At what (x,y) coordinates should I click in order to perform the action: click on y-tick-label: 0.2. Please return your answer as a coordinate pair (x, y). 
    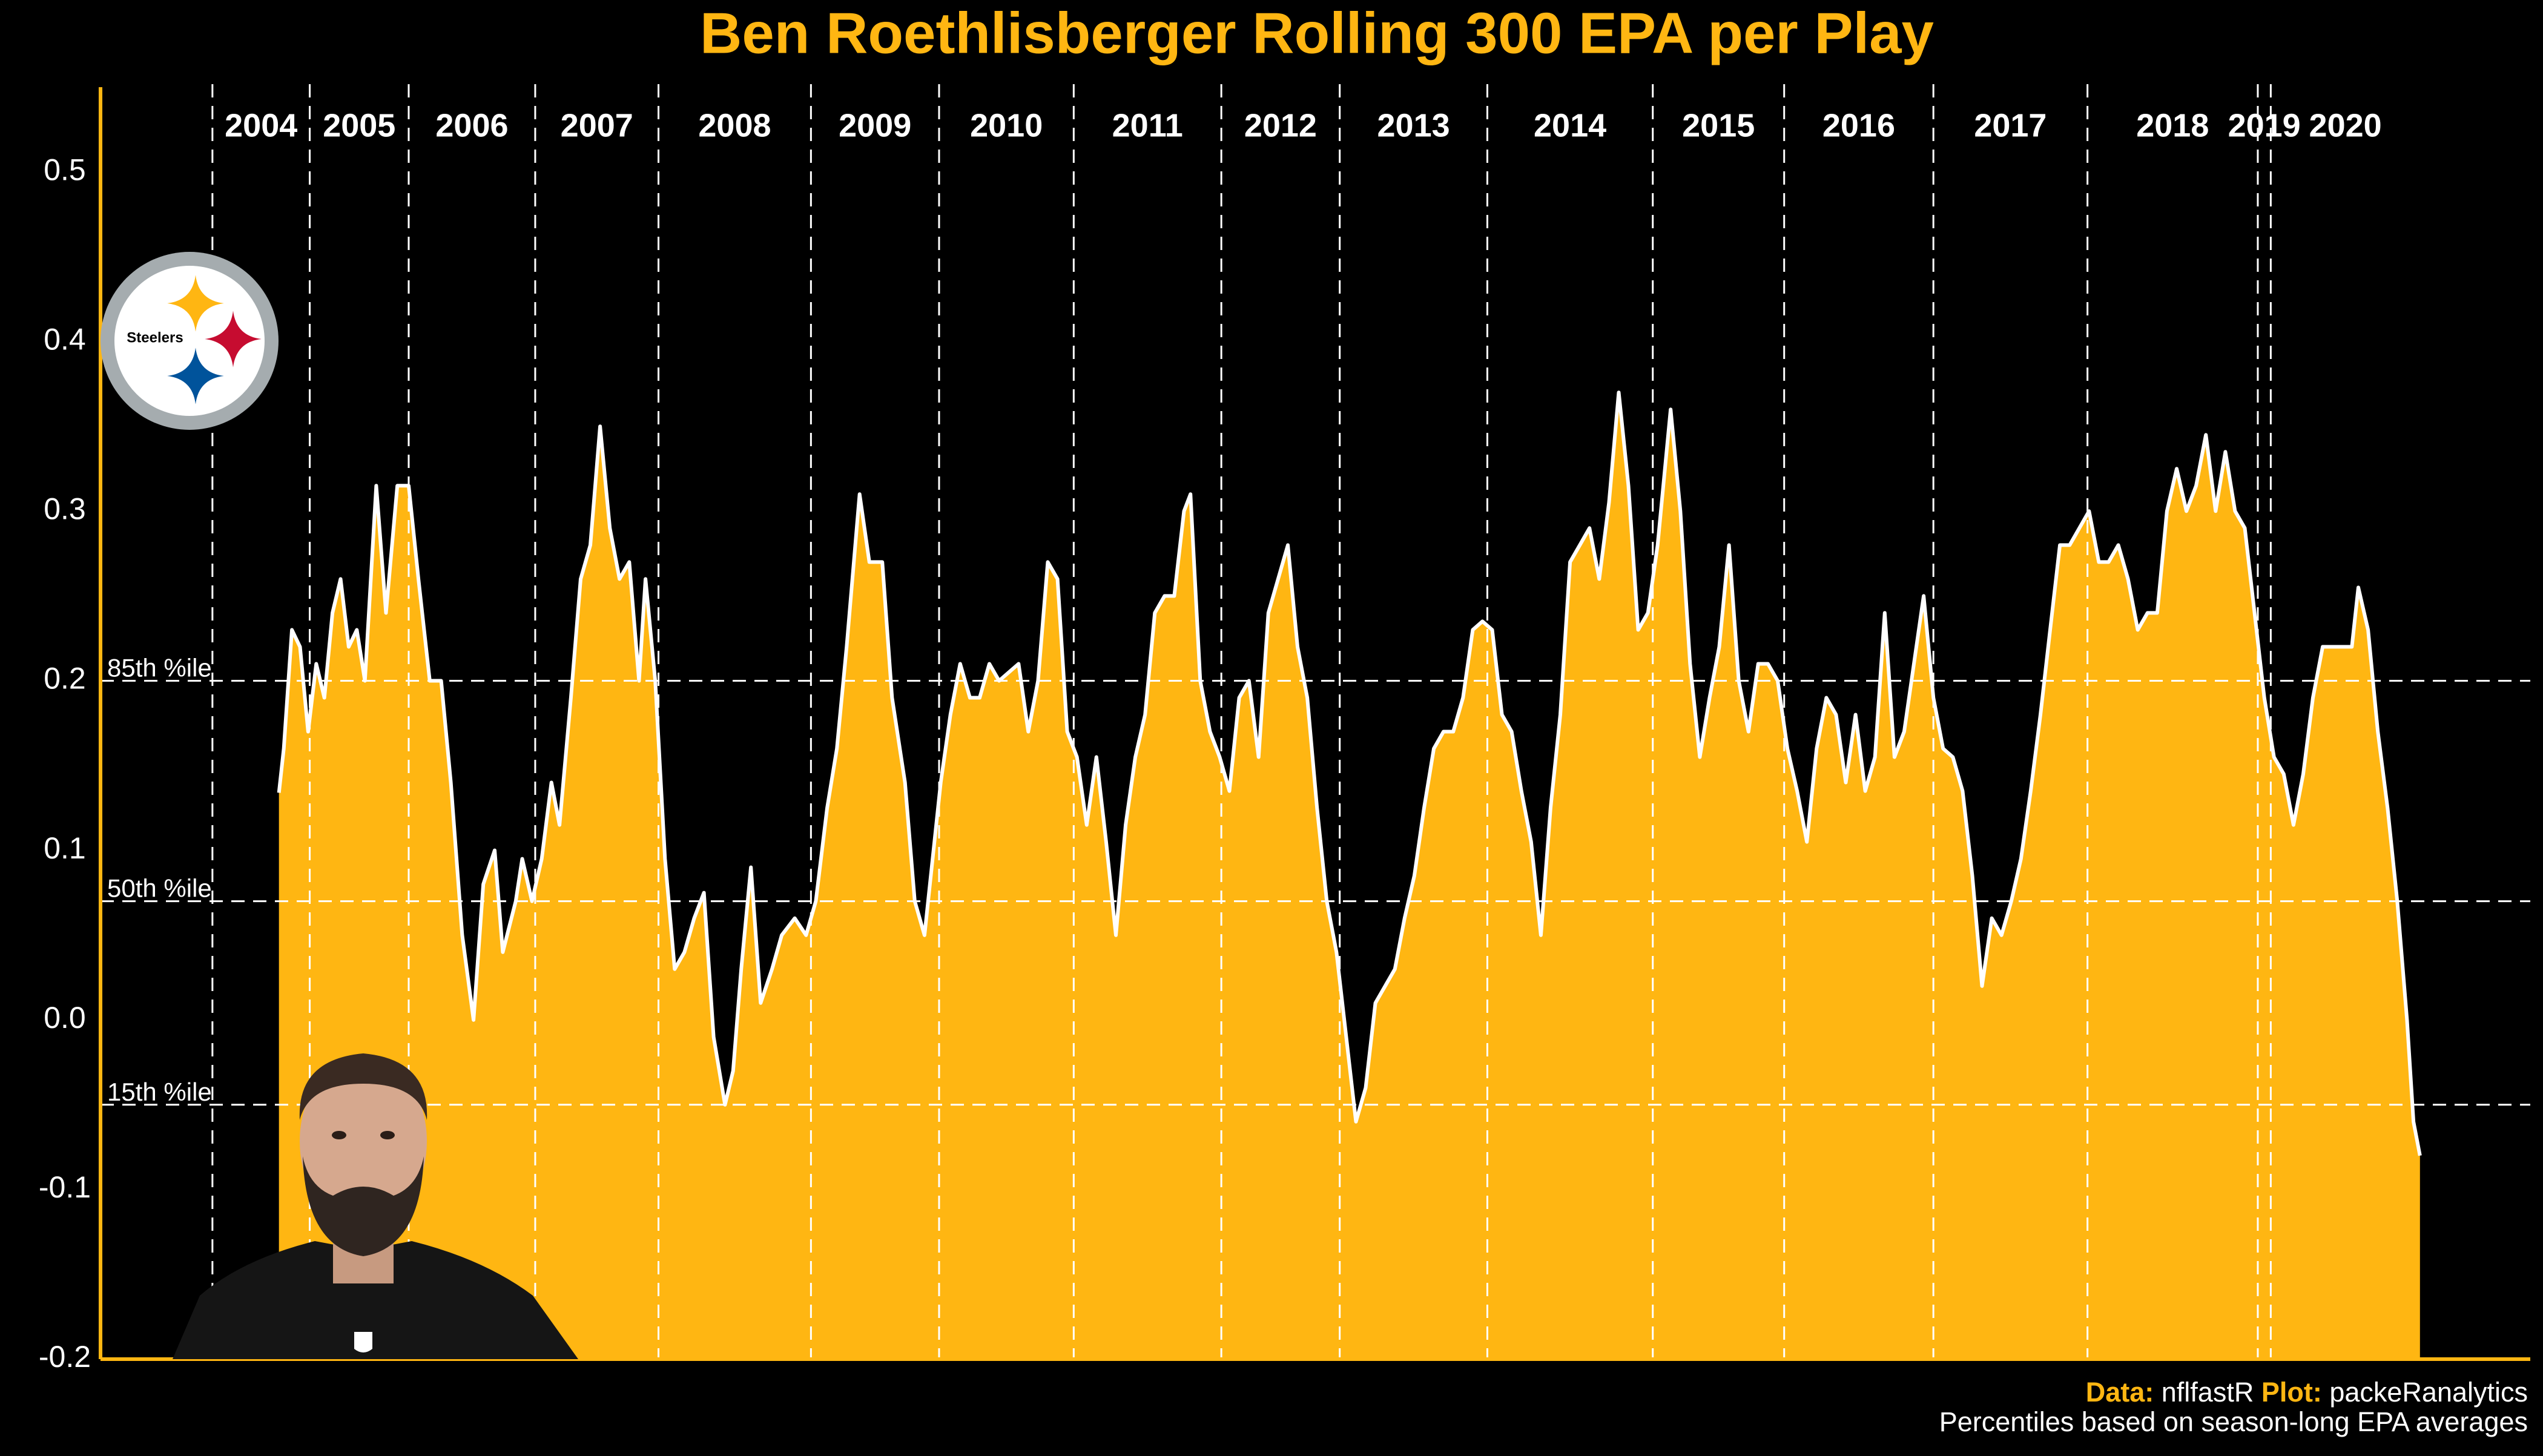
    Looking at the image, I should click on (65, 679).